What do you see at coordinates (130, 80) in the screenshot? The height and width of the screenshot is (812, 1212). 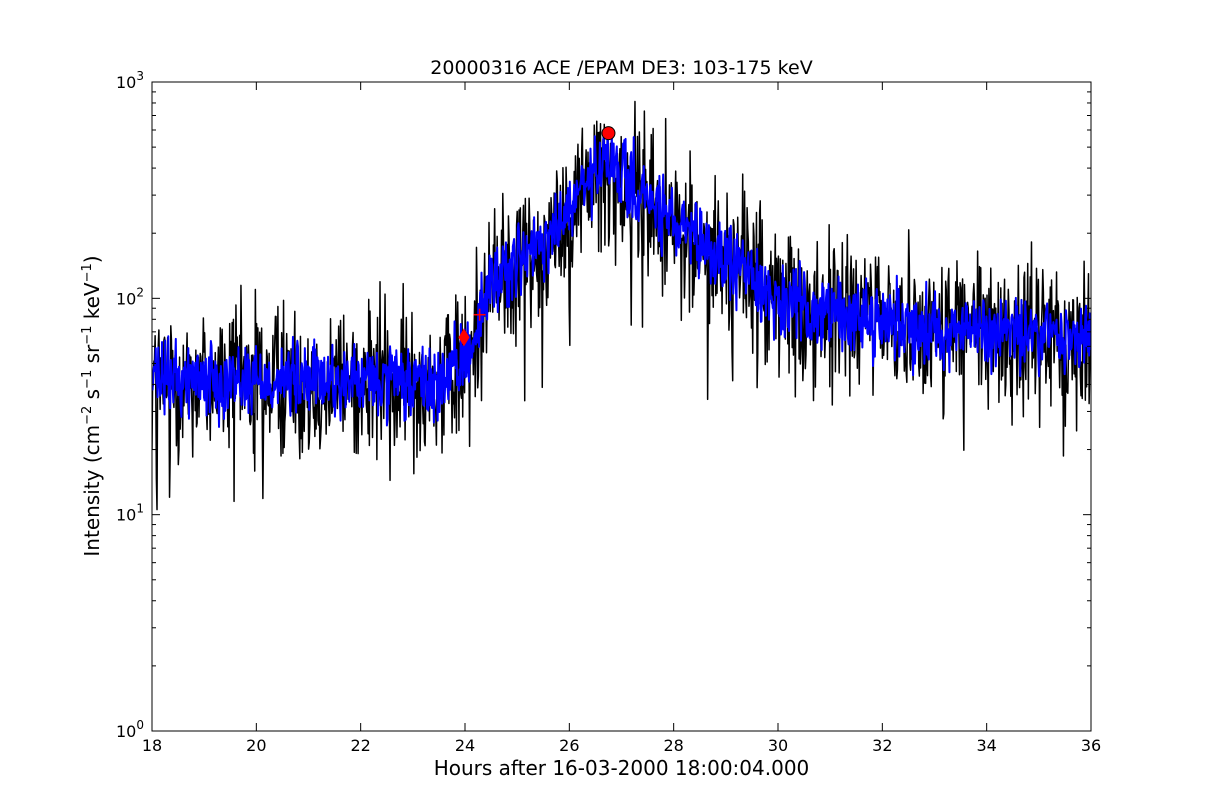 I see `y-tick-label: 10³` at bounding box center [130, 80].